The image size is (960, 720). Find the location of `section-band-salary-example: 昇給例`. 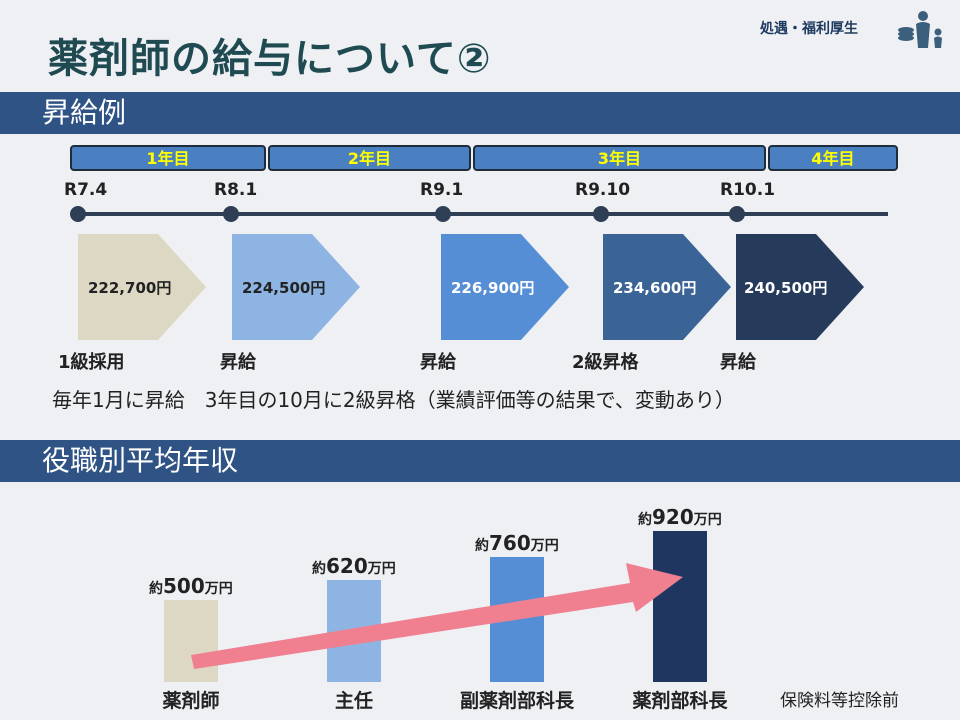

section-band-salary-example: 昇給例 is located at coordinates (480, 113).